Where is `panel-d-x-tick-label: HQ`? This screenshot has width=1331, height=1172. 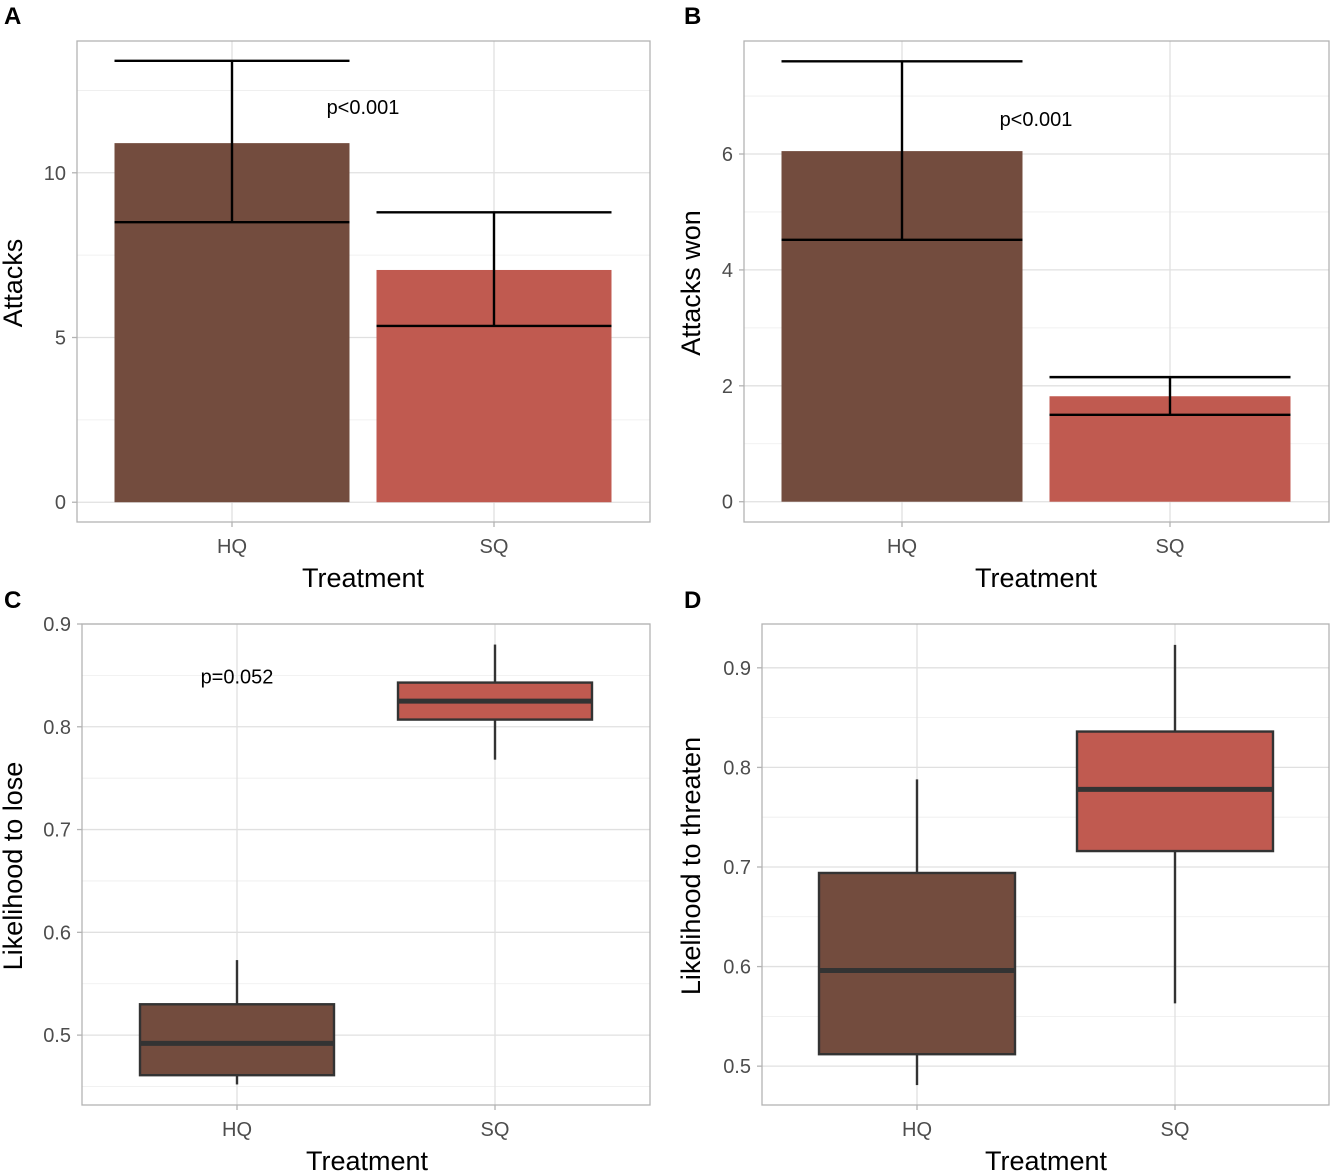
panel-d-x-tick-label: HQ is located at coordinates (917, 1130).